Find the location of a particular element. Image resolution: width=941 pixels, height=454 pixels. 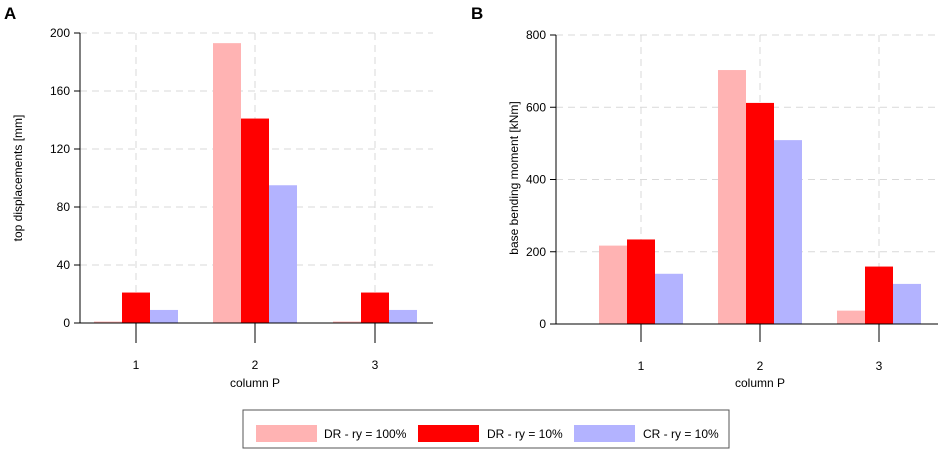

y-tick-label: 120 is located at coordinates (60, 149).